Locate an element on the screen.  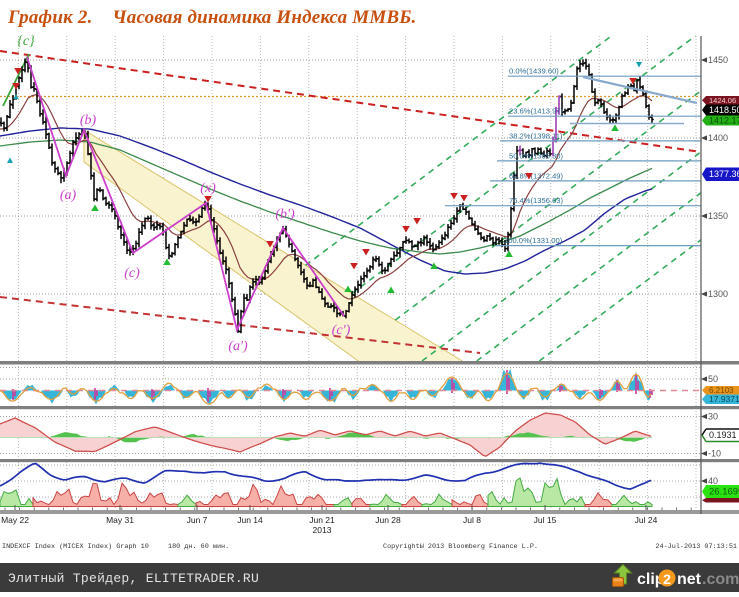
svg-text: 1400 is located at coordinates (718, 138).